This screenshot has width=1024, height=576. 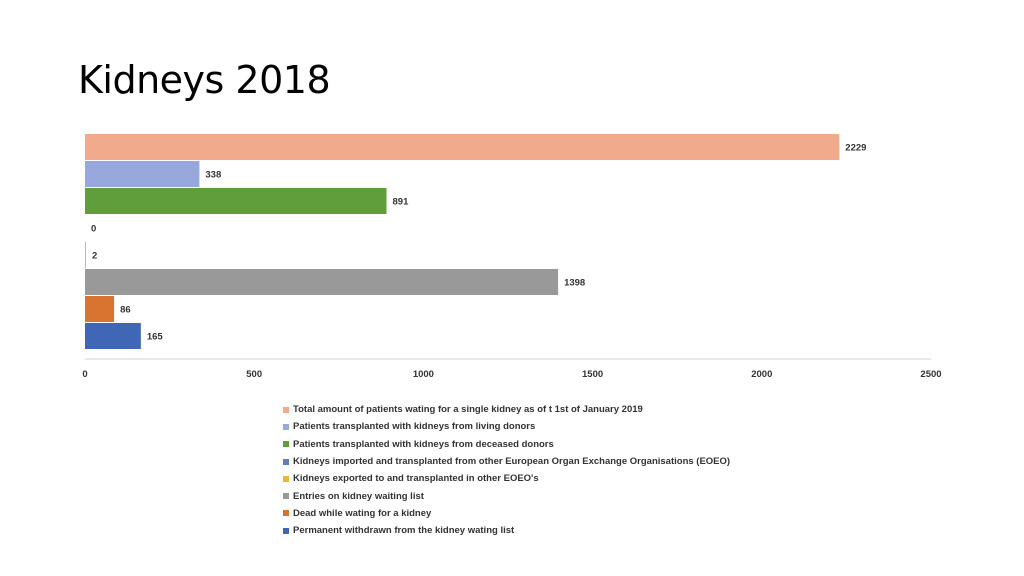 I want to click on bar-value-label: 86, so click(x=125, y=310).